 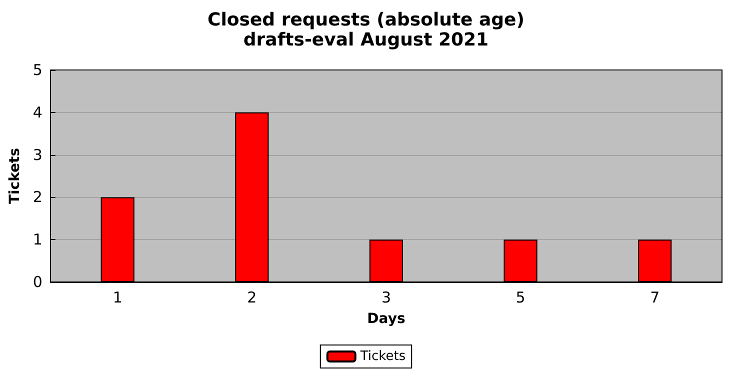 I want to click on x-axis-title: Days, so click(x=386, y=319).